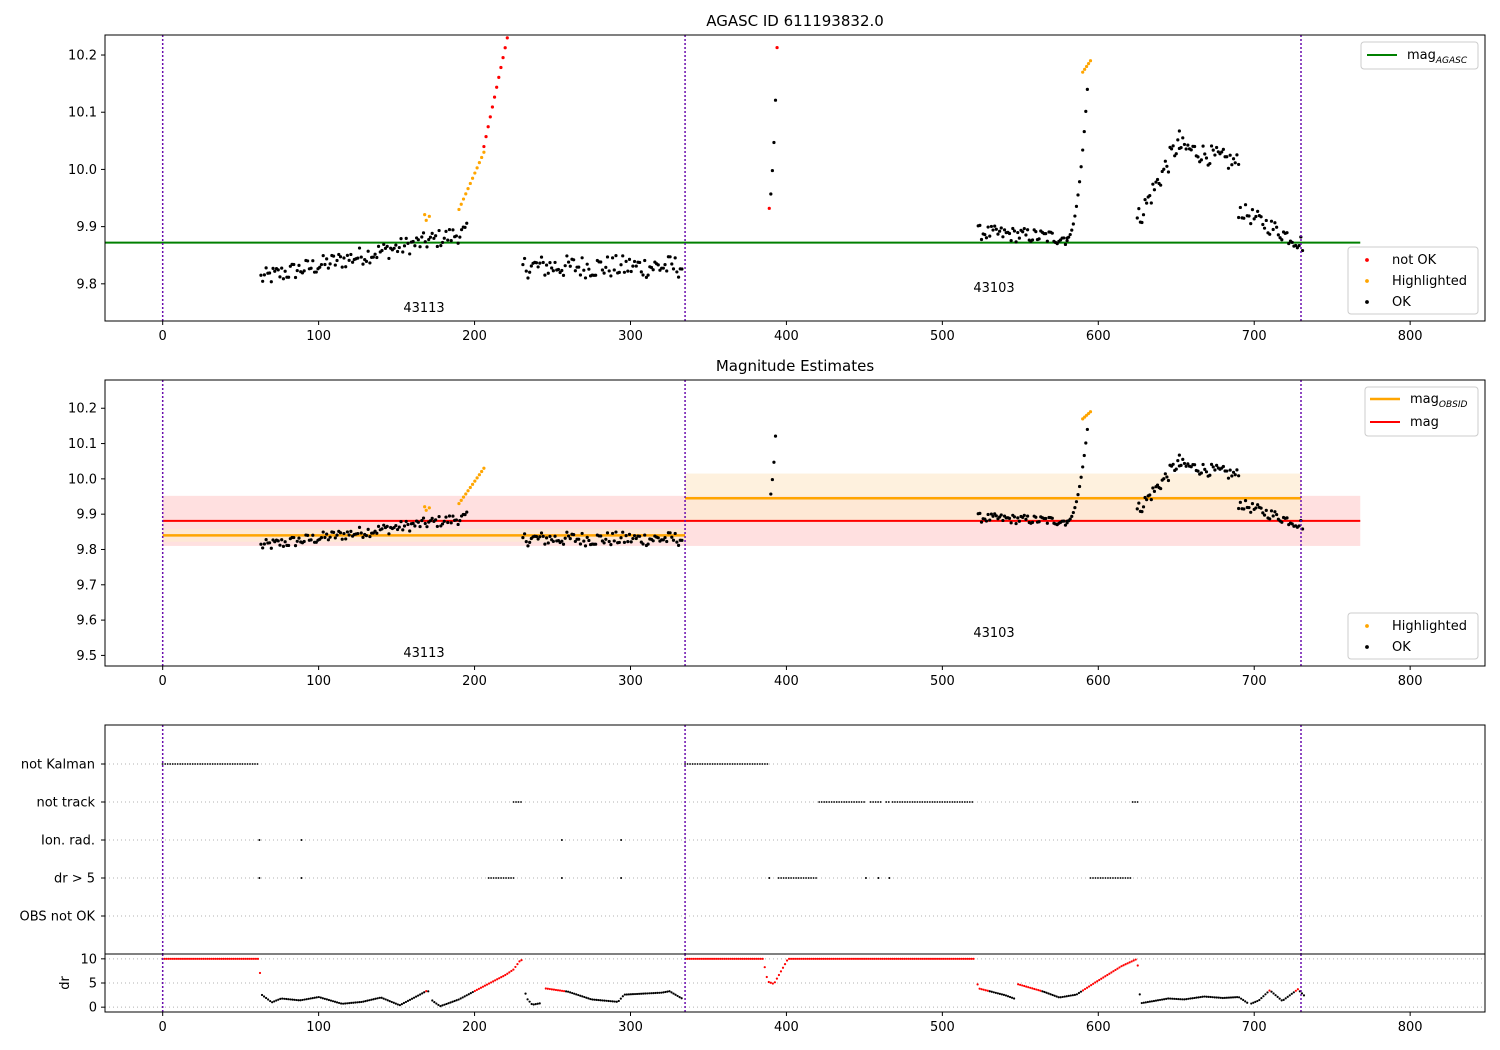  I want to click on panel2-xtick-label: 700, so click(1254, 681).